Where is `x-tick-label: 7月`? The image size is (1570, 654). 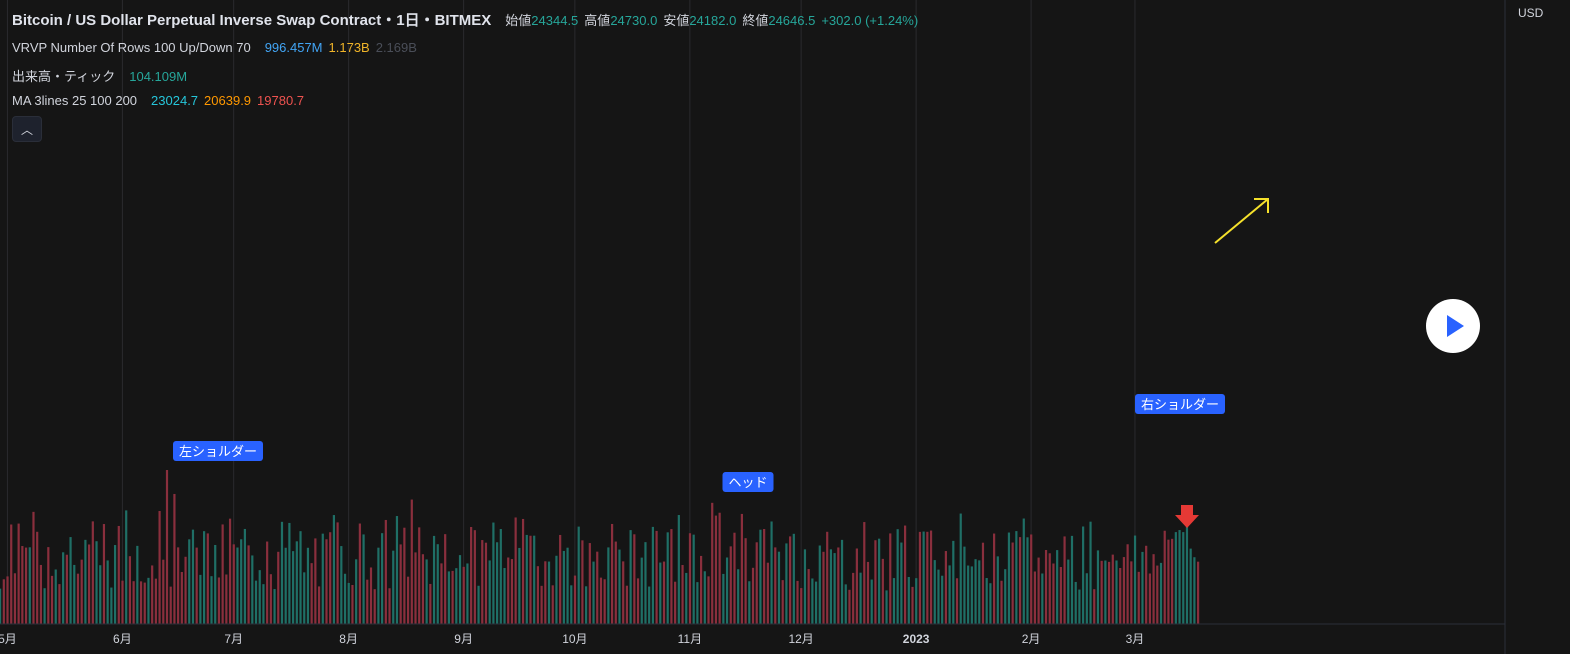 x-tick-label: 7月 is located at coordinates (233, 639).